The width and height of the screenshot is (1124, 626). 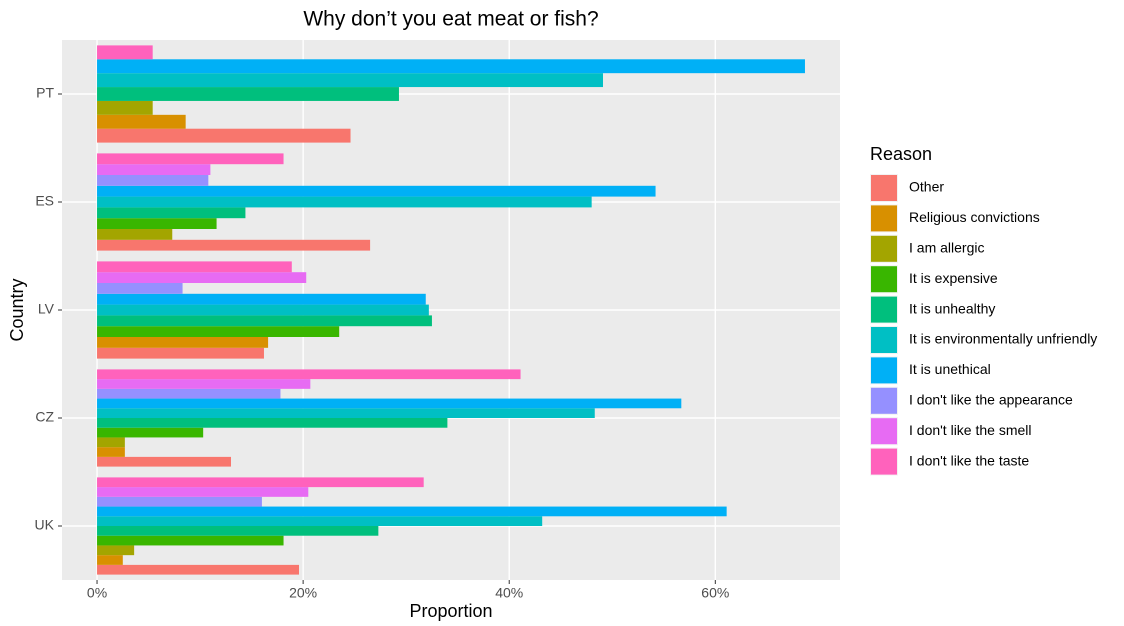 I want to click on x-axis-label: Proportion, so click(x=450, y=611).